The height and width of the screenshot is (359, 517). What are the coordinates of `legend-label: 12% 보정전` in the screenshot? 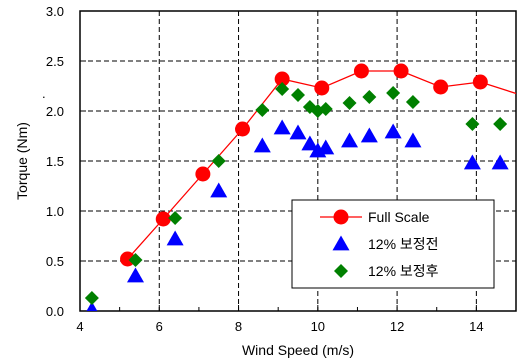 It's located at (403, 244).